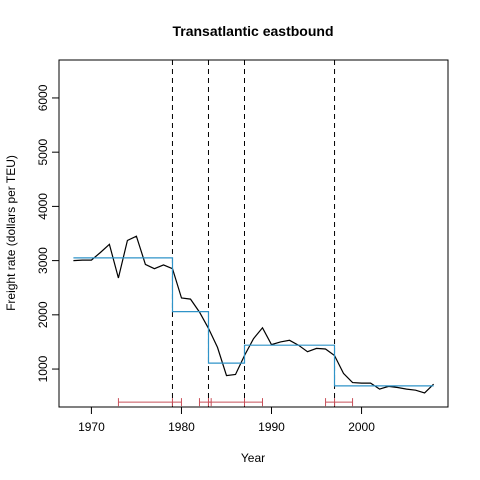  Describe the element at coordinates (43, 97) in the screenshot. I see `y-tick-label: 6000` at that location.